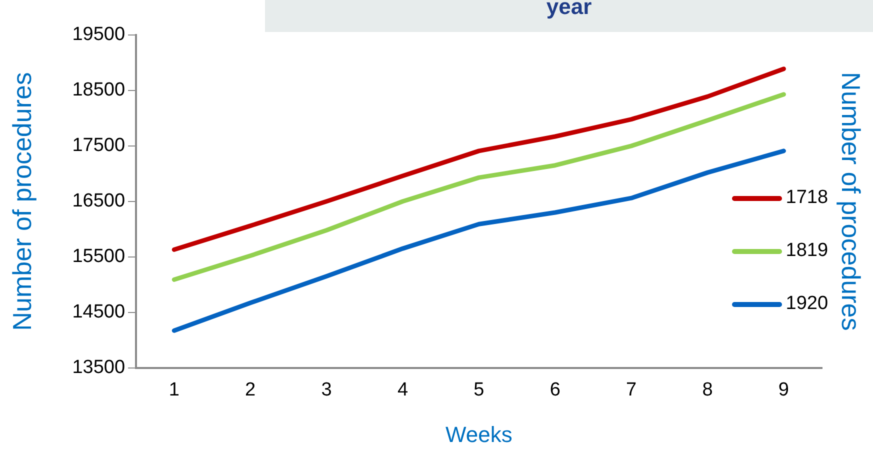  Describe the element at coordinates (783, 389) in the screenshot. I see `x-tick-label: 9` at that location.